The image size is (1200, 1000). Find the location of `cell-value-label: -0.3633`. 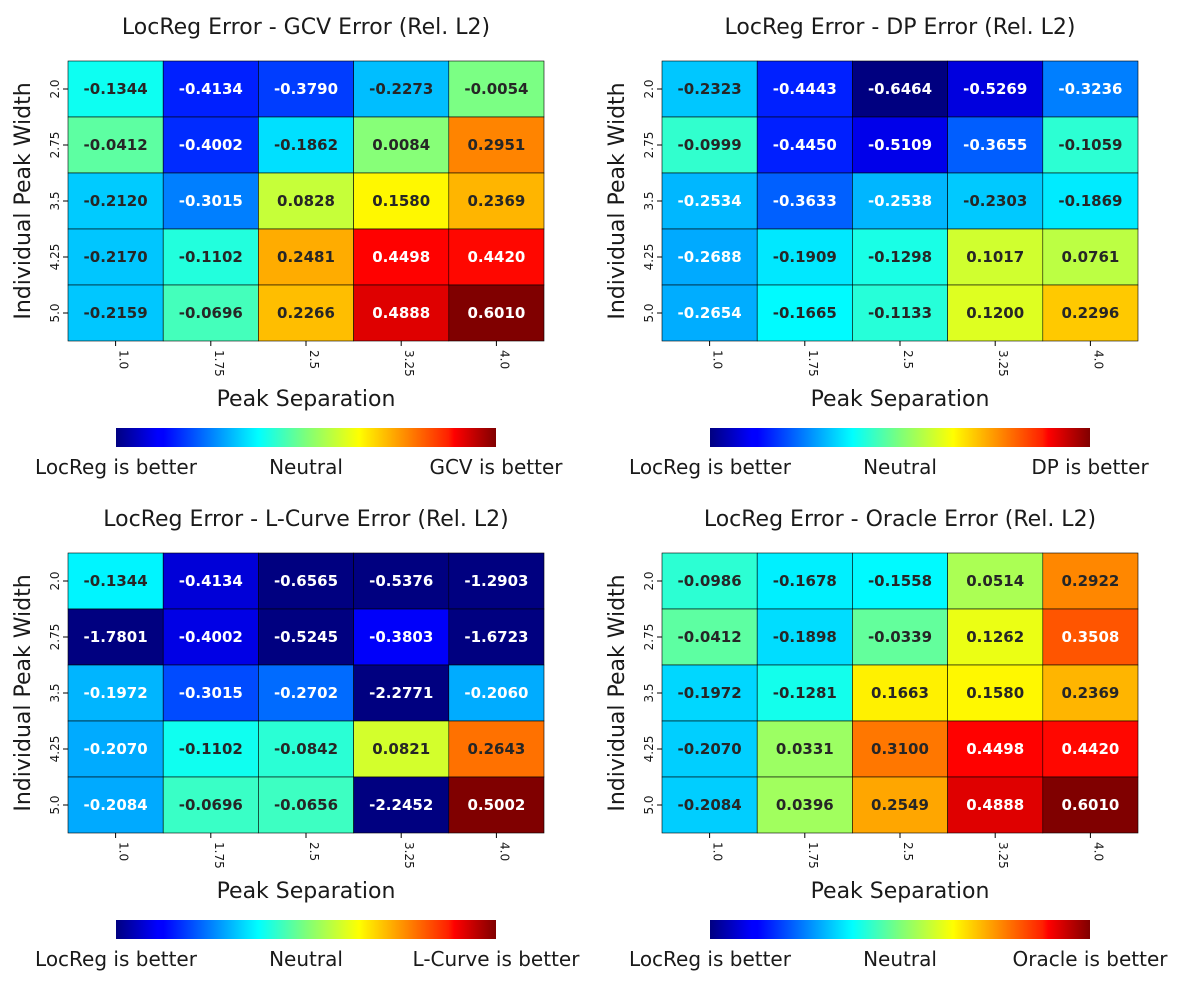

cell-value-label: -0.3633 is located at coordinates (805, 201).